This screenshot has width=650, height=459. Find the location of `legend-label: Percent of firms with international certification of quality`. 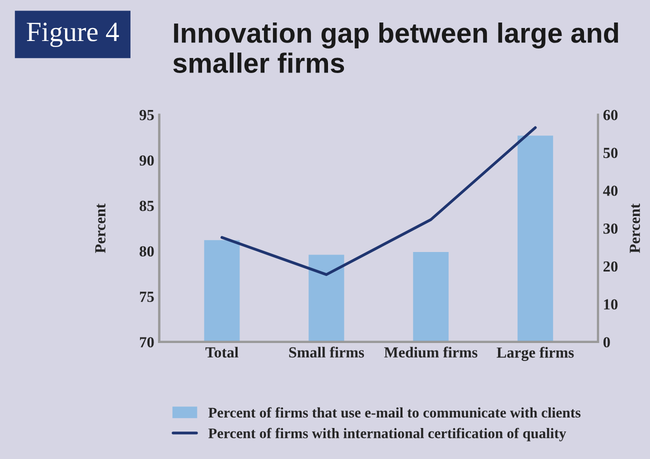

legend-label: Percent of firms with international certification of quality is located at coordinates (387, 435).